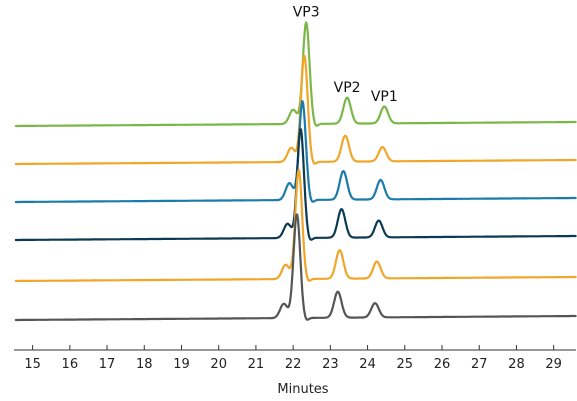 This screenshot has height=401, width=577. What do you see at coordinates (107, 364) in the screenshot?
I see `x-tick-label: 17` at bounding box center [107, 364].